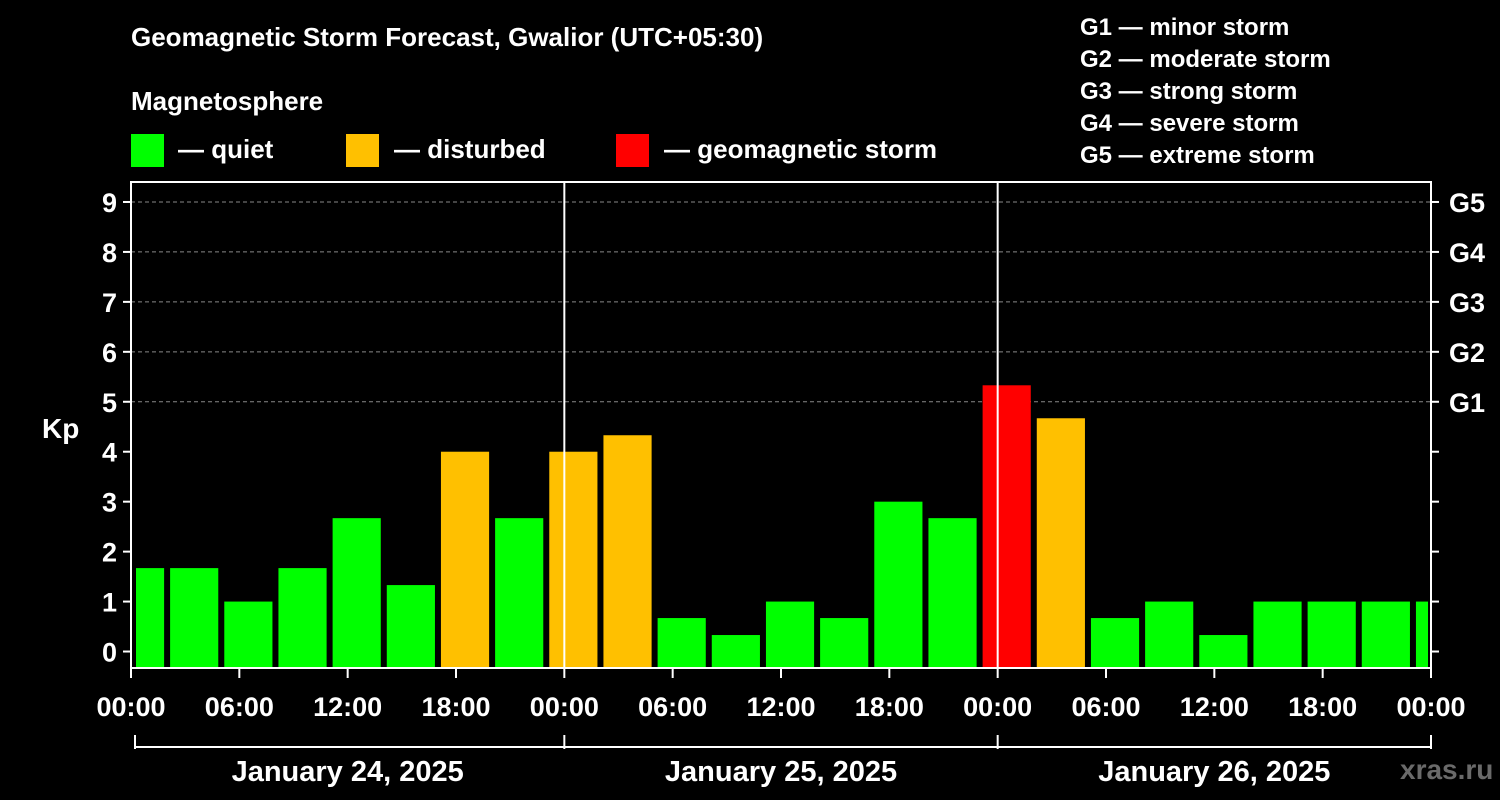  Describe the element at coordinates (1467, 203) in the screenshot. I see `g-scale-label: G5` at that location.